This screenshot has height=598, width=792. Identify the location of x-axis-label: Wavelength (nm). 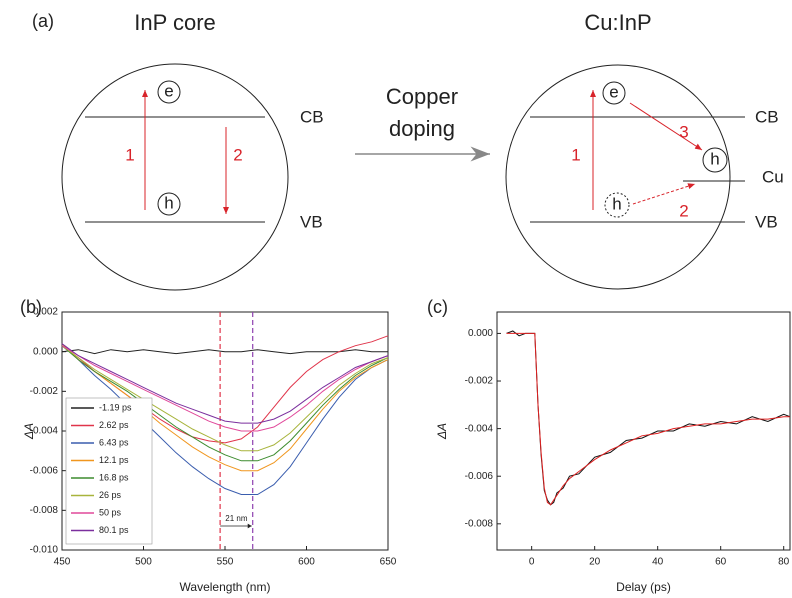
(225, 587).